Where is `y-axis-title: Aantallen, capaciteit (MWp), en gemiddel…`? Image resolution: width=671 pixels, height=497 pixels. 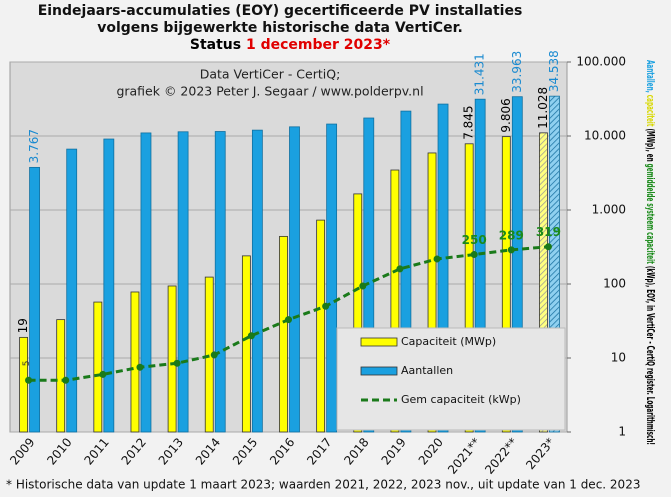
y-axis-title: Aantallen, capaciteit (MWp), en gemiddel… is located at coordinates (650, 252).